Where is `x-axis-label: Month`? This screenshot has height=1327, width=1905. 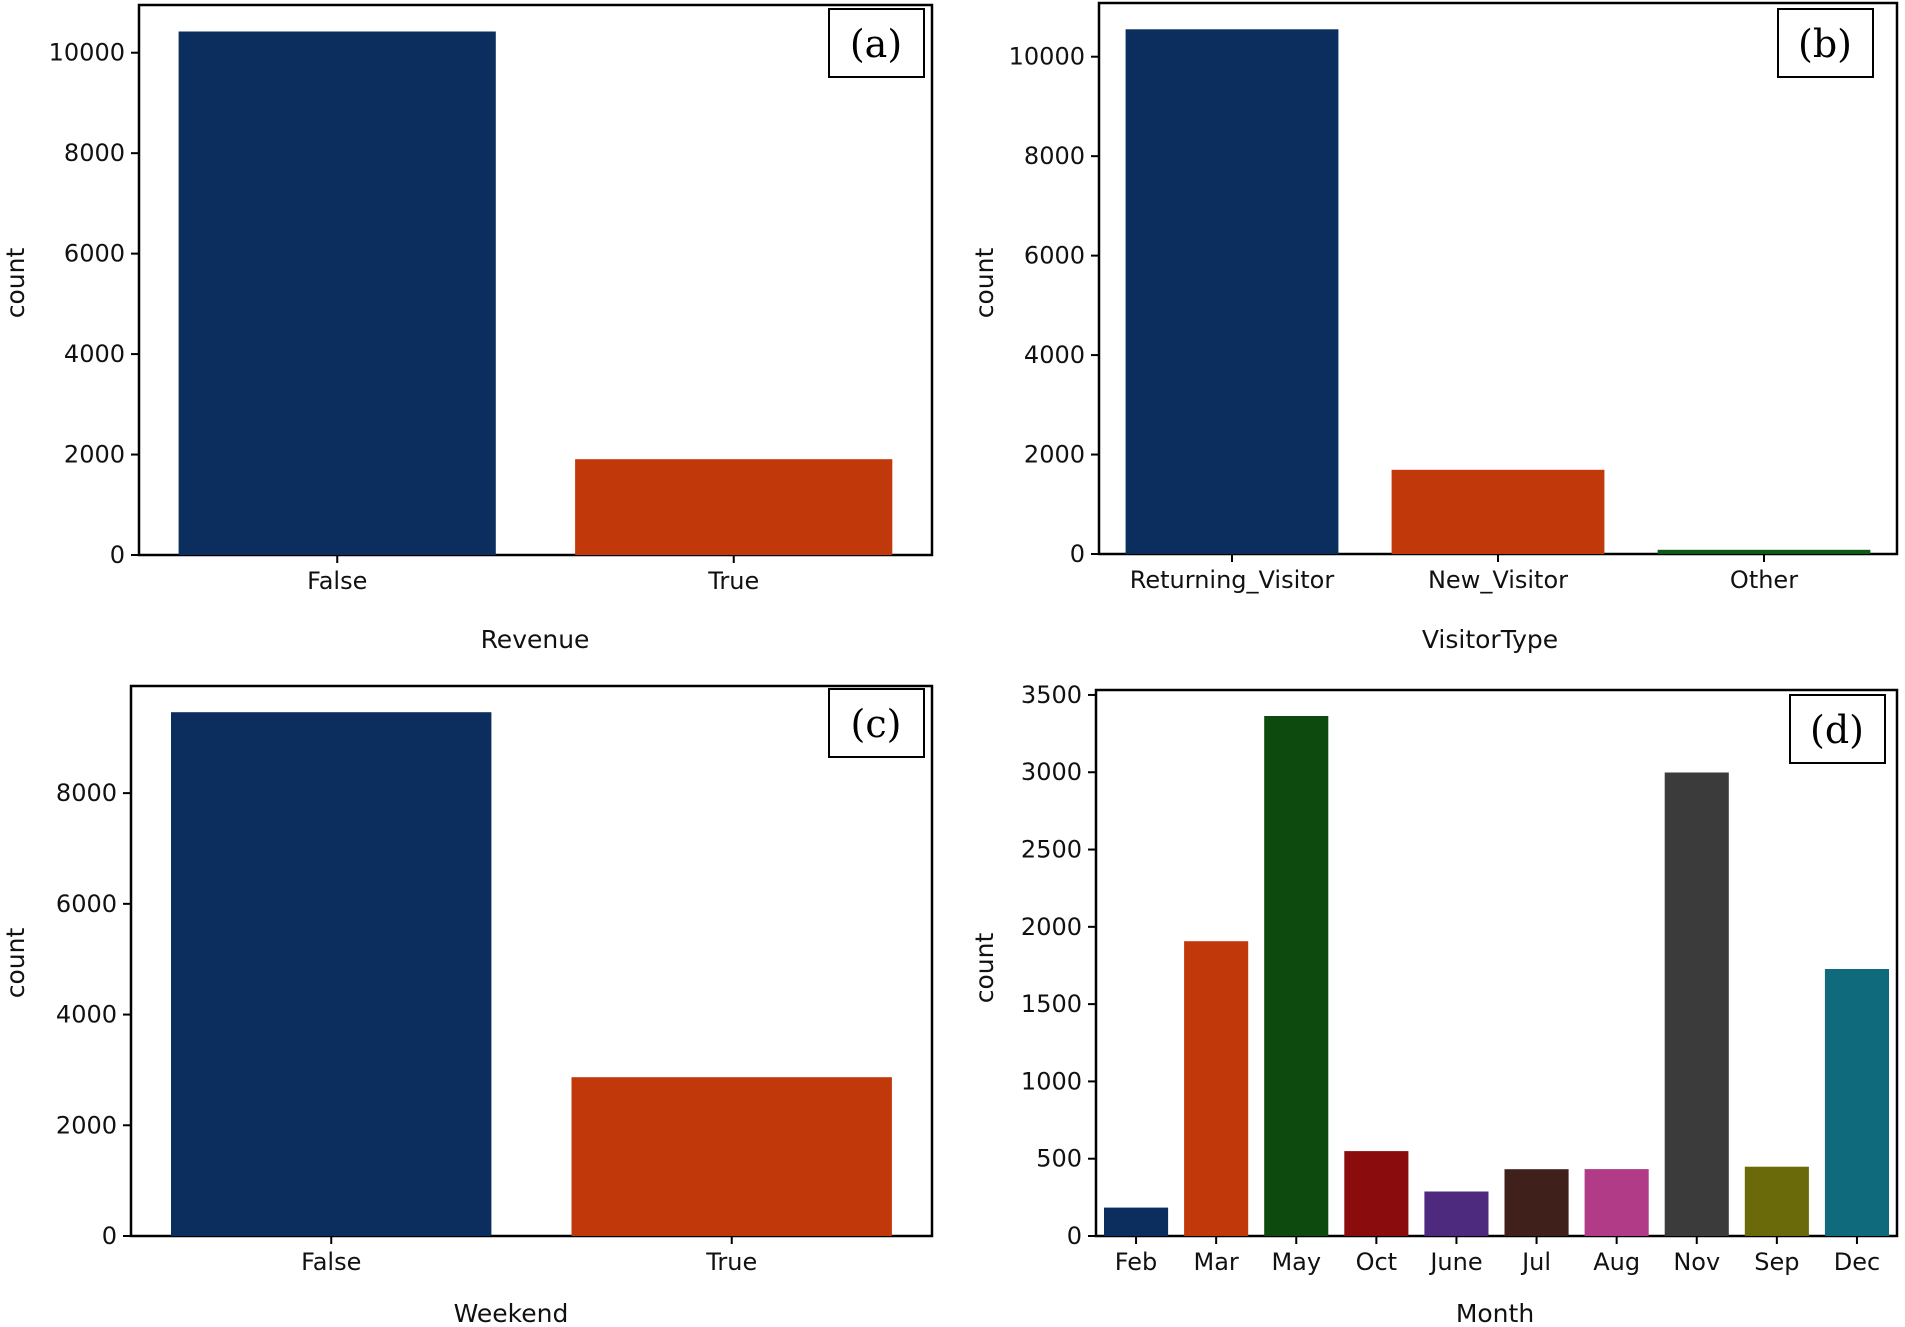 x-axis-label: Month is located at coordinates (1495, 1313).